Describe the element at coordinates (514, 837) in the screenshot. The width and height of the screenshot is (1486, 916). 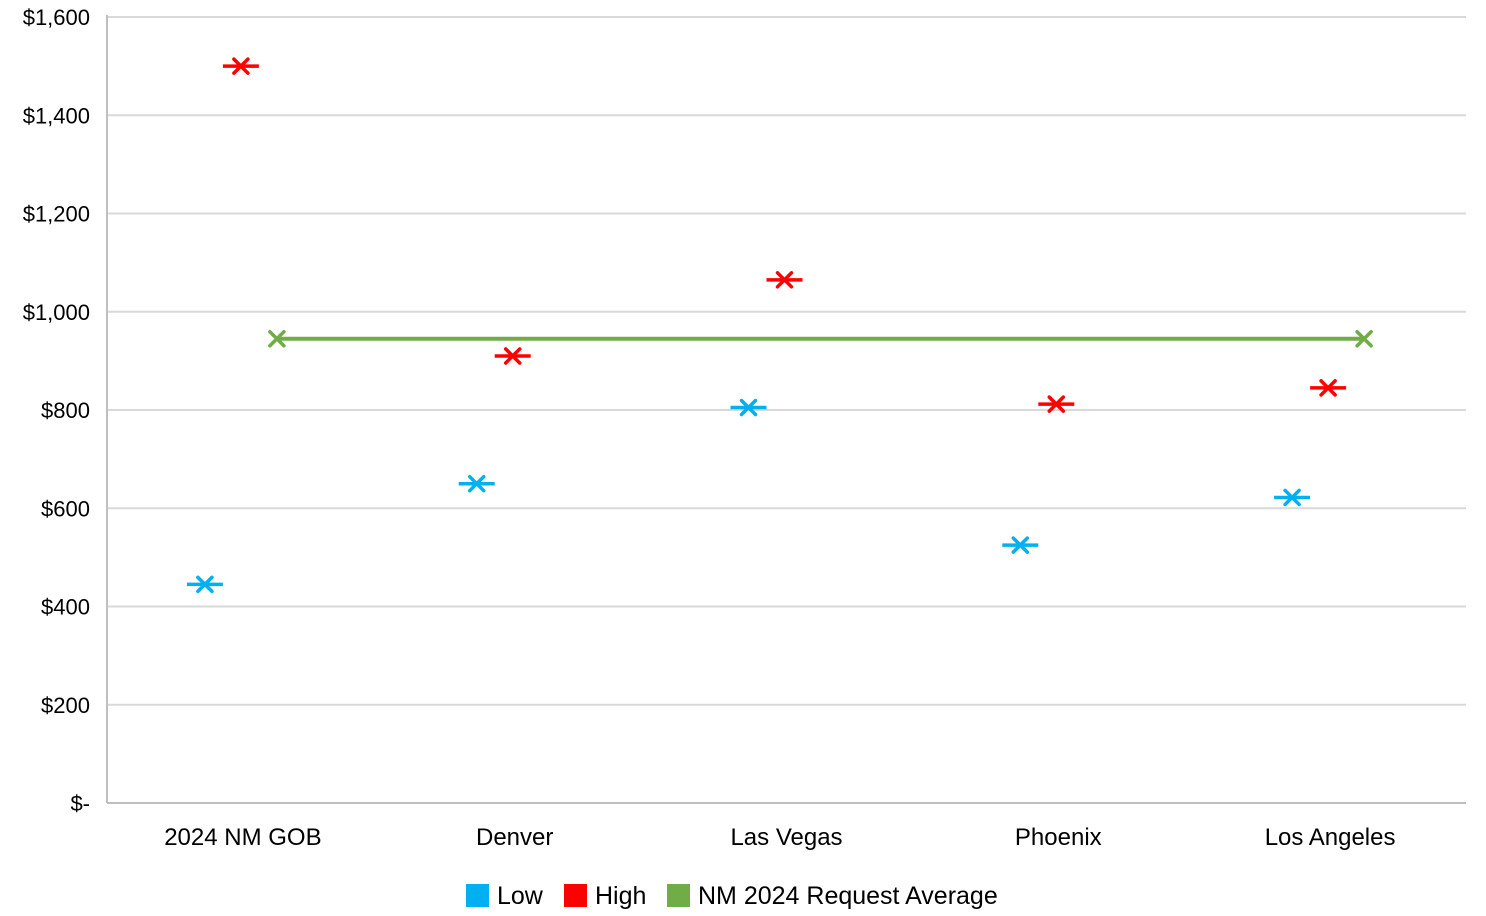
I see `category-label: Denver` at that location.